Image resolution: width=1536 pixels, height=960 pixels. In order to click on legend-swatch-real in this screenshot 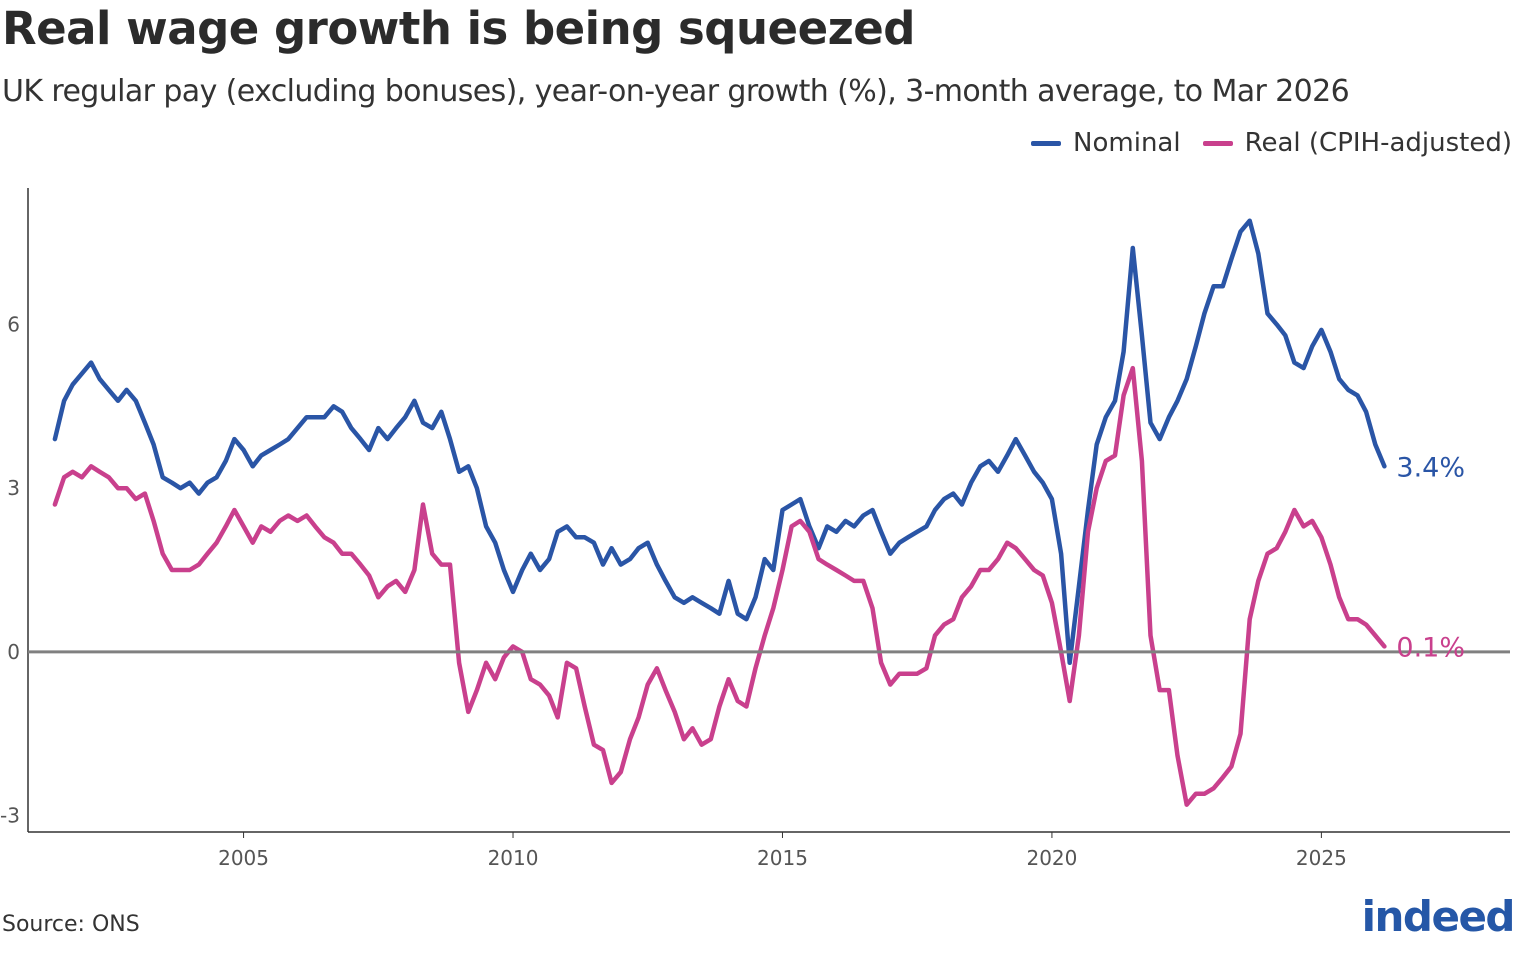, I will do `click(1217, 143)`.